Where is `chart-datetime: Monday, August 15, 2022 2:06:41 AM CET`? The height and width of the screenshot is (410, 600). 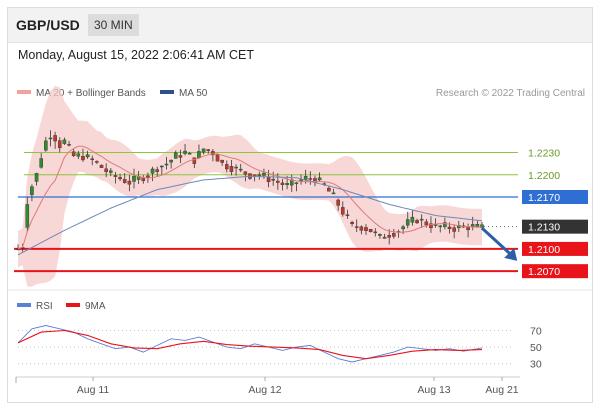
chart-datetime: Monday, August 15, 2022 2:06:41 AM CET is located at coordinates (136, 55).